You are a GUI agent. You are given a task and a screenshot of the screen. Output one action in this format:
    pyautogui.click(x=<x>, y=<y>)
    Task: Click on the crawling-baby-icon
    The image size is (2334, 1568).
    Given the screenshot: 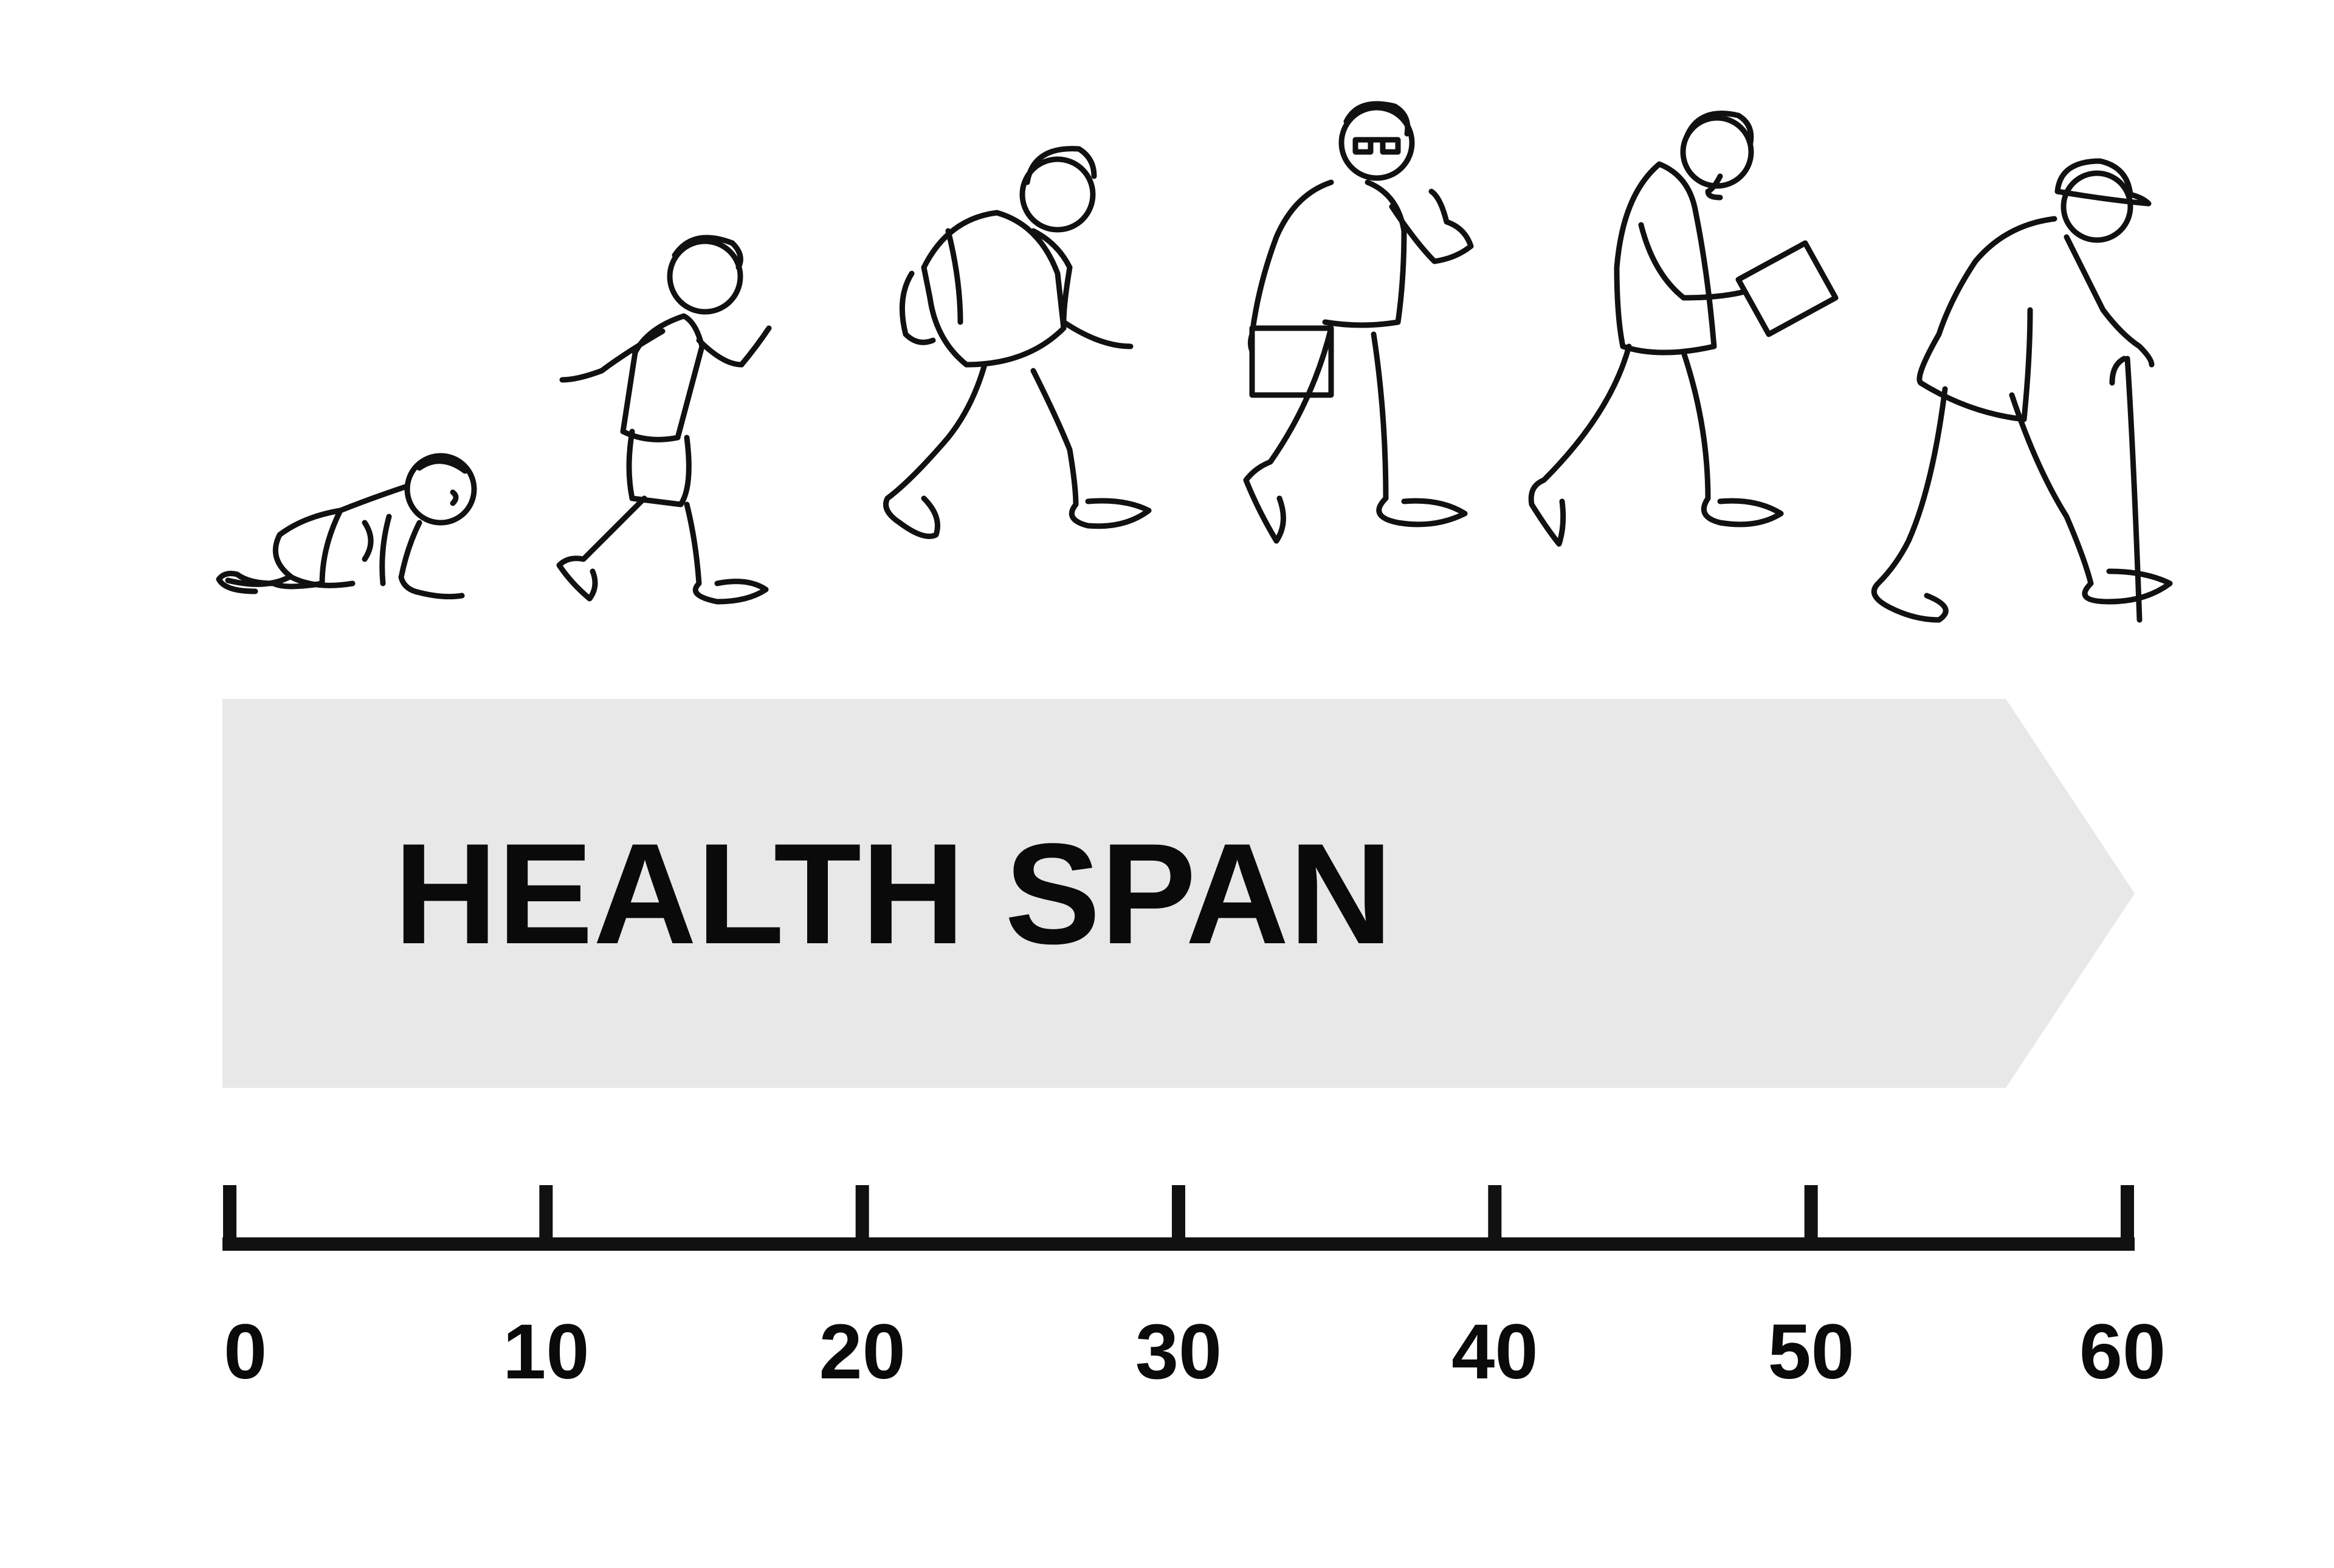 What is the action you would take?
    pyautogui.click(x=346, y=526)
    